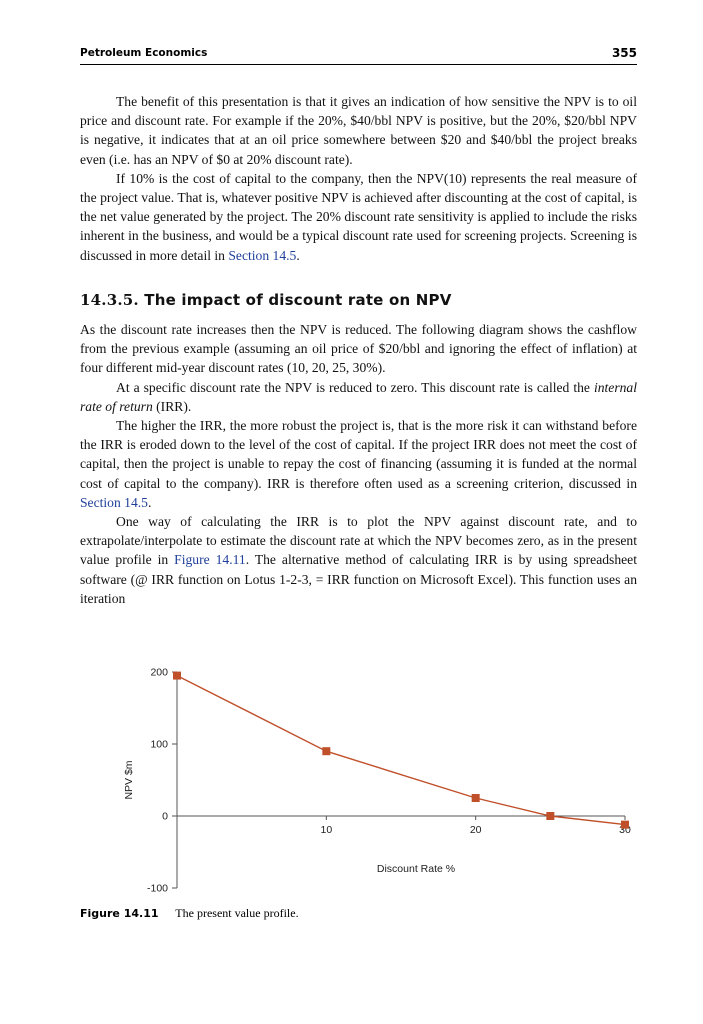 This screenshot has height=1024, width=703. What do you see at coordinates (129, 779) in the screenshot?
I see `y-axis-label: NPV $m` at bounding box center [129, 779].